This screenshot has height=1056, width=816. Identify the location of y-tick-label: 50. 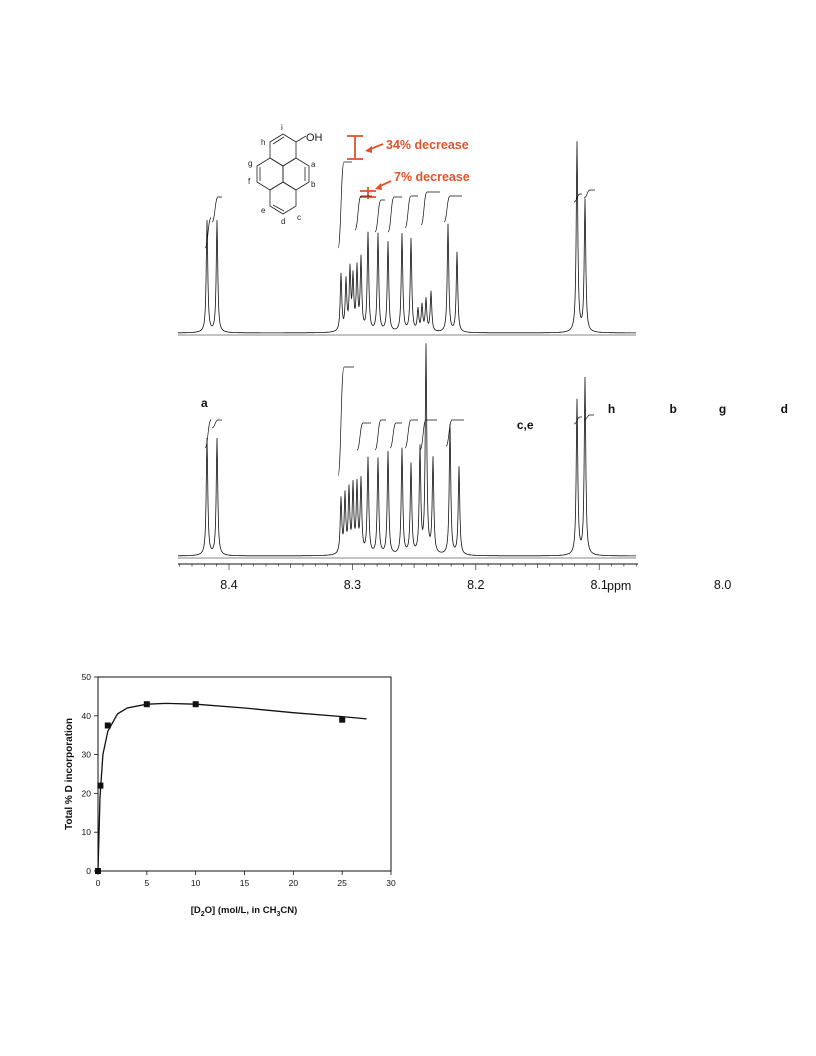
(87, 677).